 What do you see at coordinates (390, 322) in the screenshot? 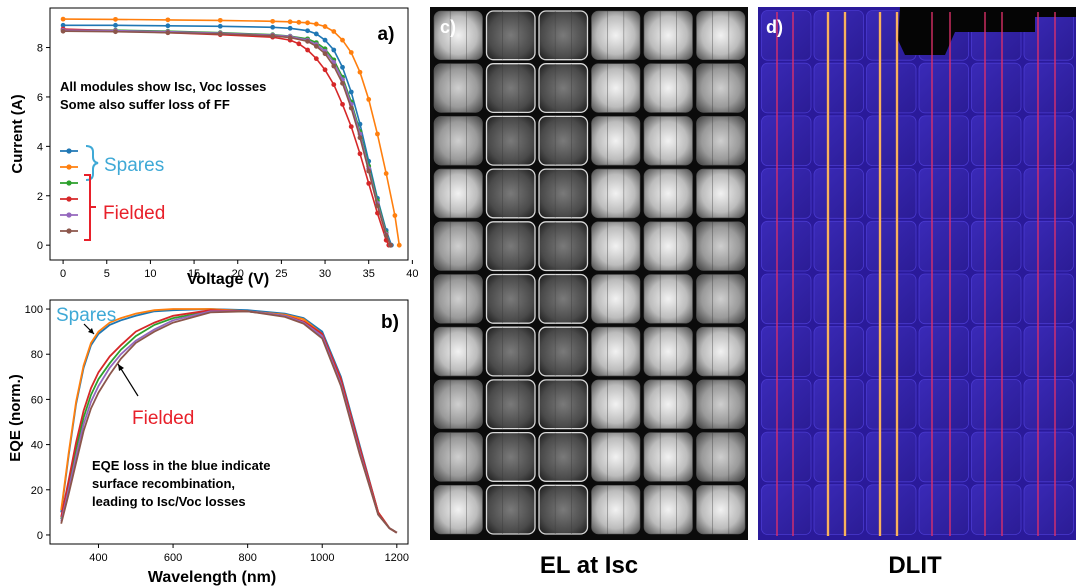
I see `panel-b-label: b)` at bounding box center [390, 322].